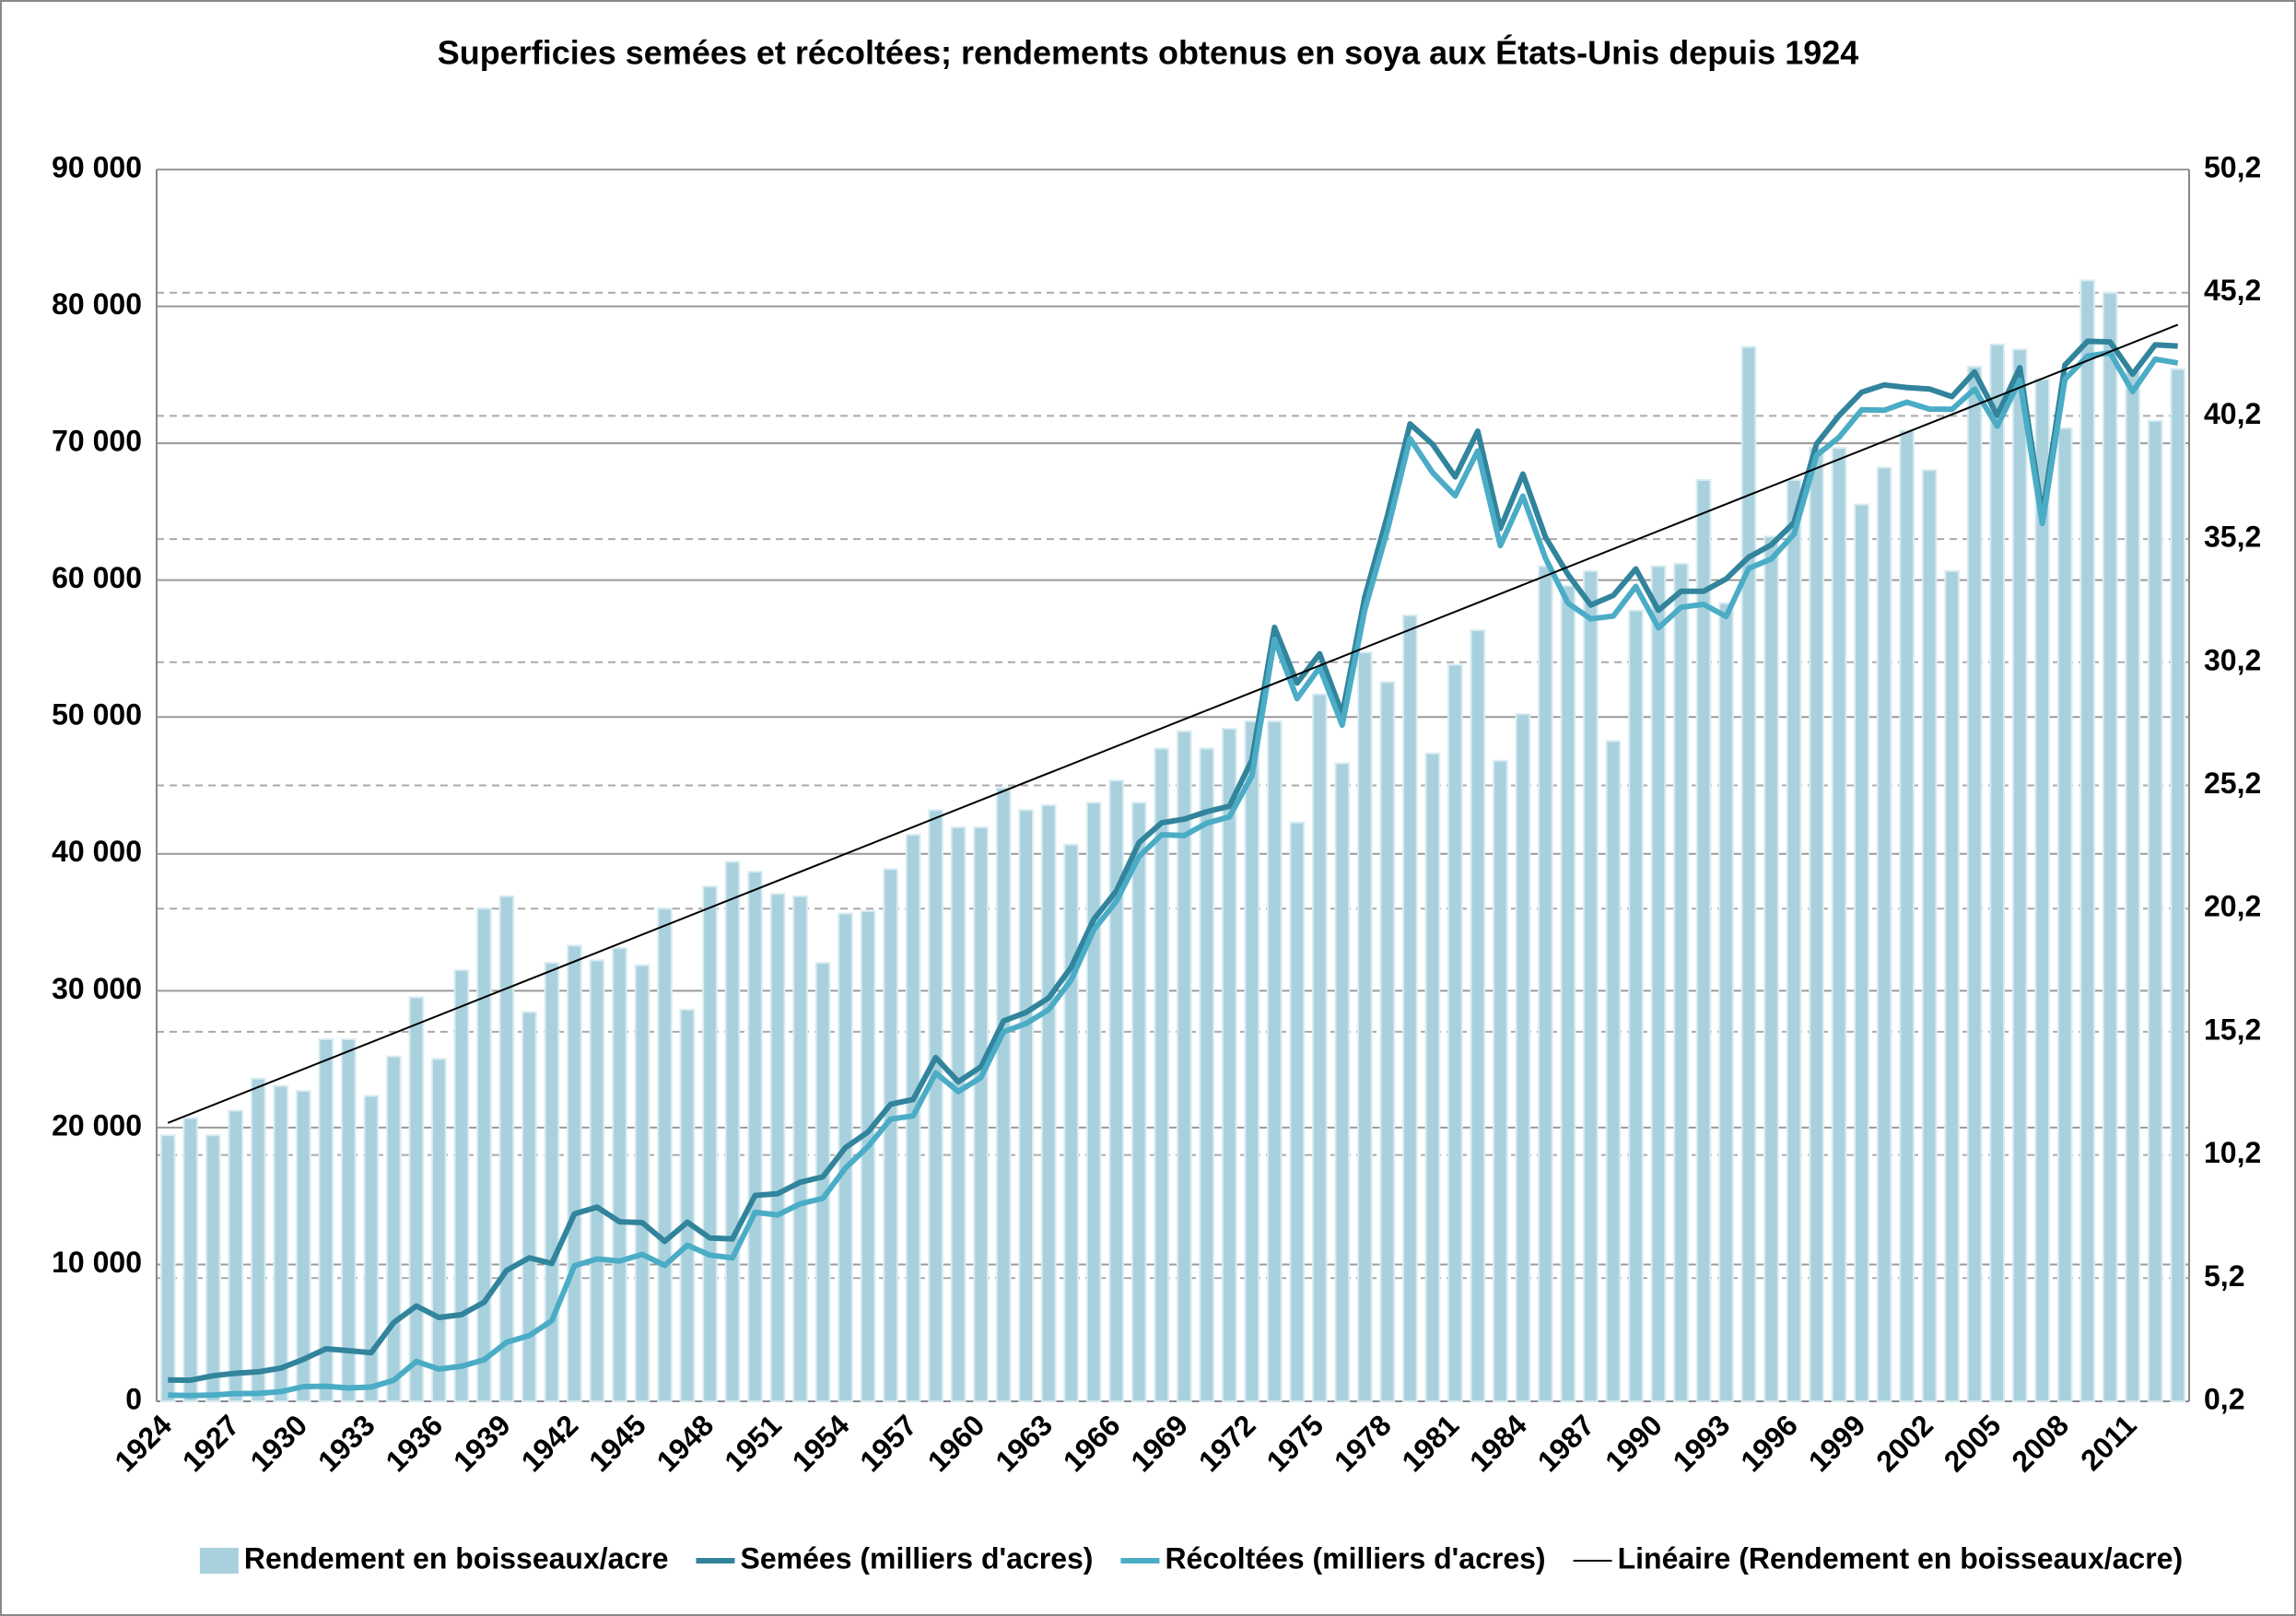 The height and width of the screenshot is (1616, 2296). Describe the element at coordinates (2232, 166) in the screenshot. I see `y2-tick-label: 50,2` at that location.